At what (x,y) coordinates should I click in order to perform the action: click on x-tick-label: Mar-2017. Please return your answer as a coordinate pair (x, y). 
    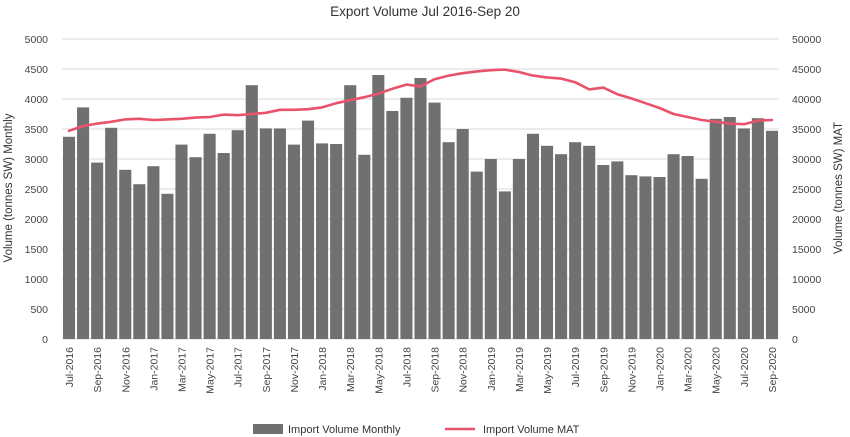
    Looking at the image, I should click on (183, 369).